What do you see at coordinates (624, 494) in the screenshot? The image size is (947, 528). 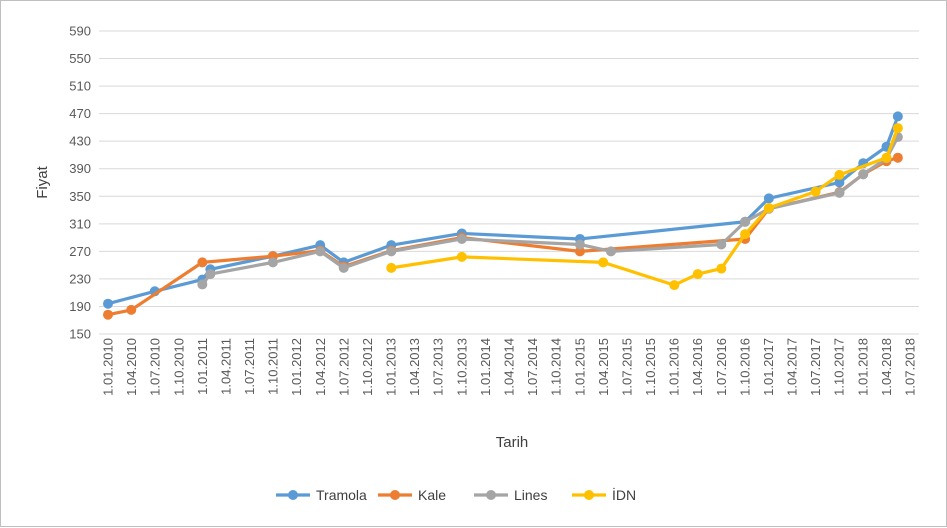 I see `legend-label: İDN` at bounding box center [624, 494].